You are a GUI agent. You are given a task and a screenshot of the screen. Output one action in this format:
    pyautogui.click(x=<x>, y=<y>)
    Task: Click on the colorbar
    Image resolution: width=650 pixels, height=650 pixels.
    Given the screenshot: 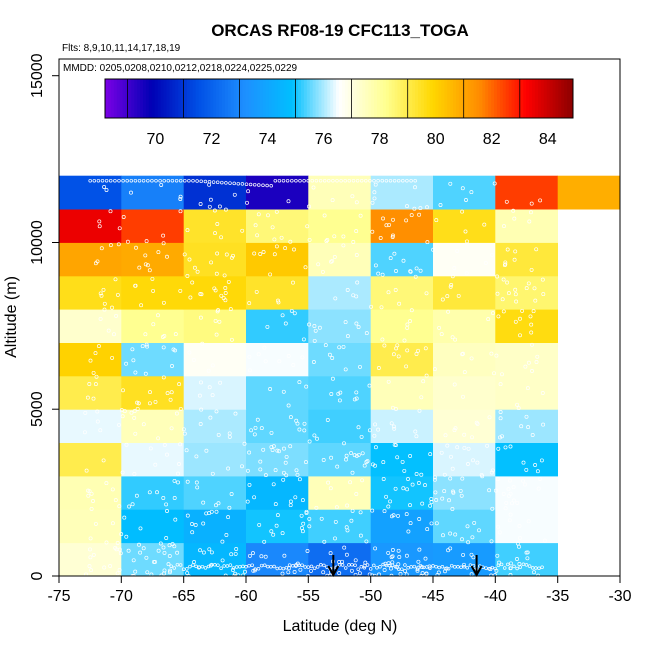 What is the action you would take?
    pyautogui.click(x=339, y=98)
    